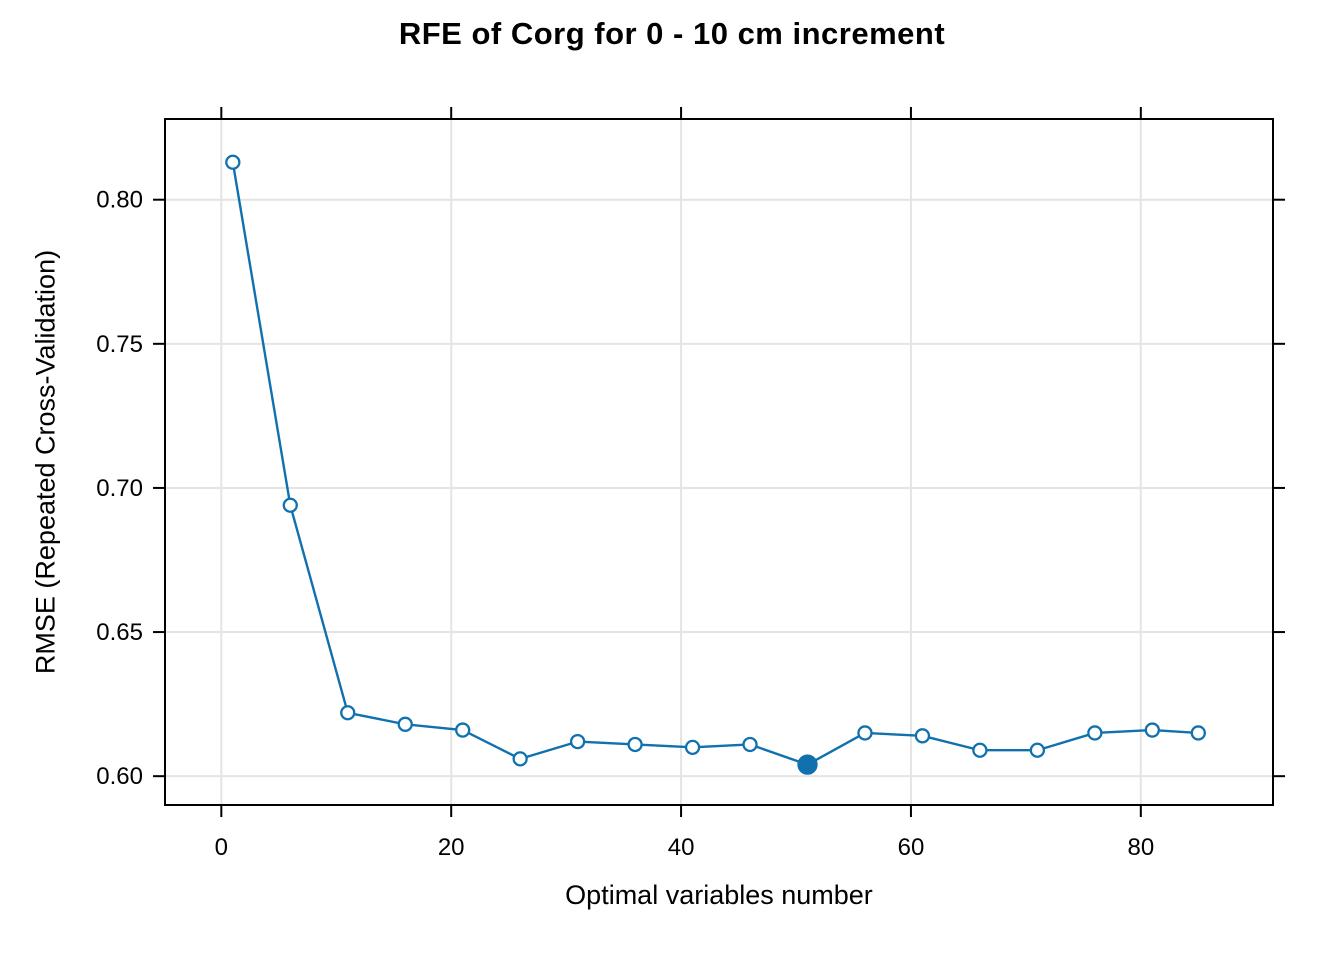 This screenshot has height=960, width=1344. Describe the element at coordinates (911, 847) in the screenshot. I see `x-tick-label: 60` at that location.